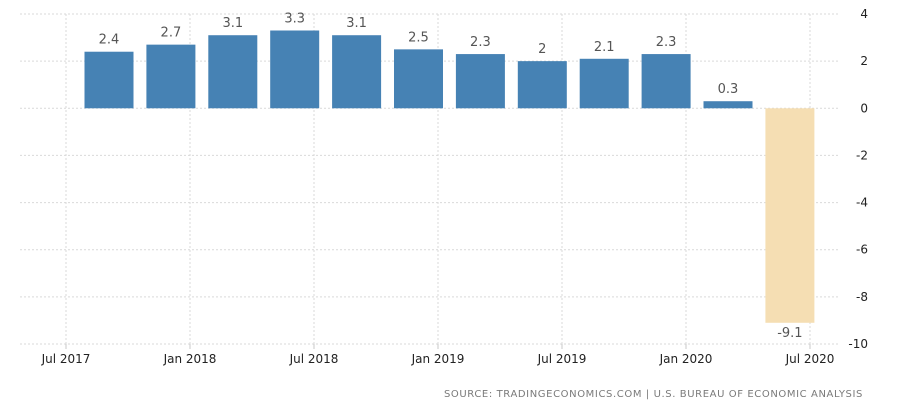 Image resolution: width=915 pixels, height=411 pixels. What do you see at coordinates (562, 359) in the screenshot?
I see `x-tick-label: Jul 2019` at bounding box center [562, 359].